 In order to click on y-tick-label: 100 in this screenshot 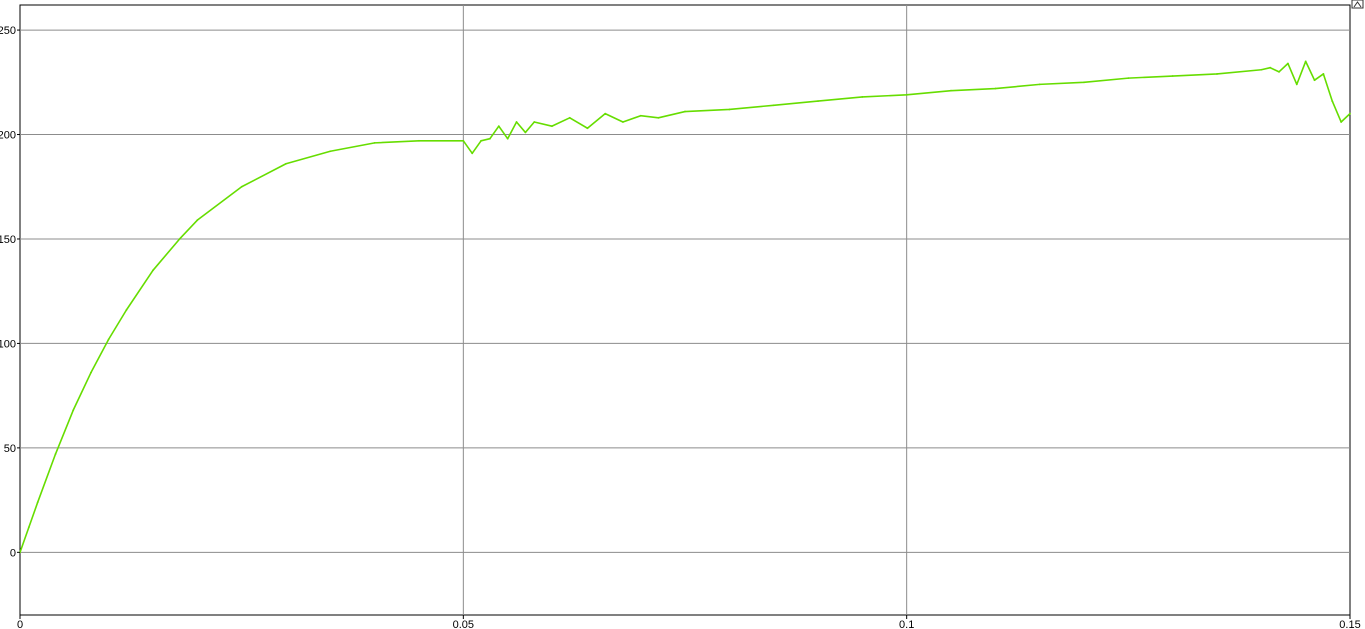, I will do `click(8, 344)`.